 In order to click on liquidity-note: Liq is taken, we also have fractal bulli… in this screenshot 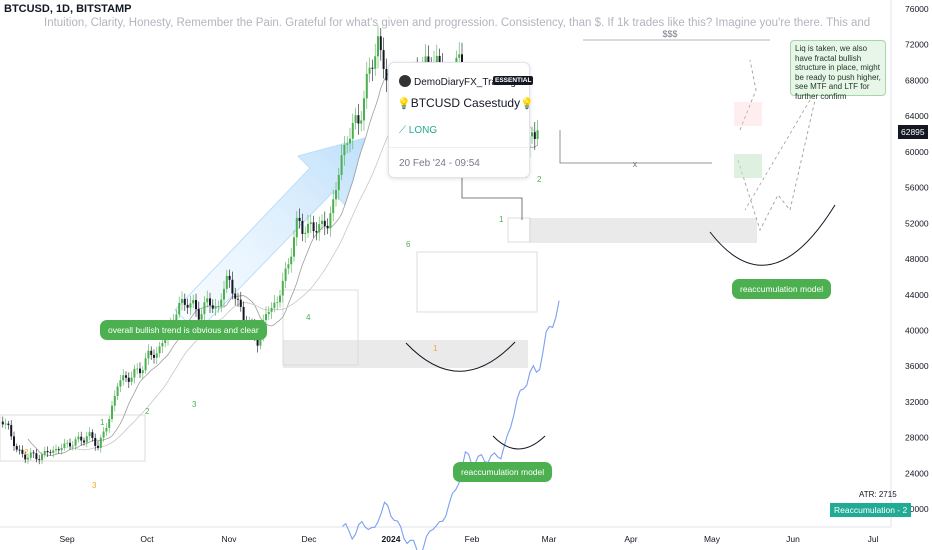, I will do `click(838, 70)`.